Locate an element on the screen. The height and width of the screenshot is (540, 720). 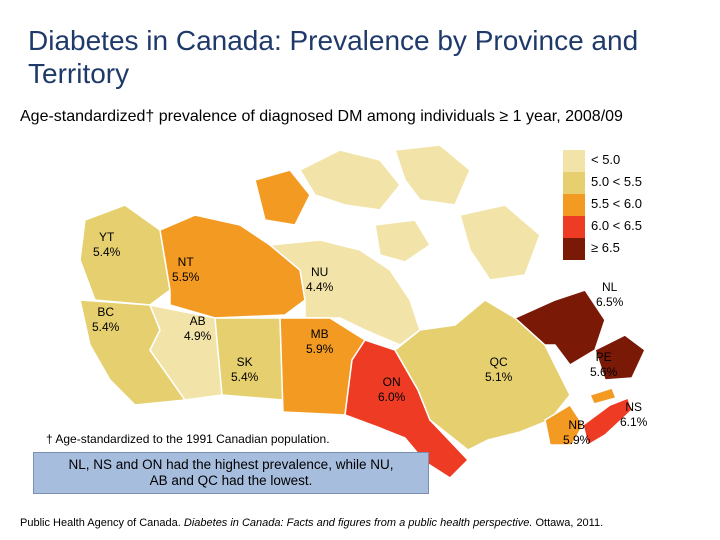
map-region-qc is located at coordinates (482, 375).